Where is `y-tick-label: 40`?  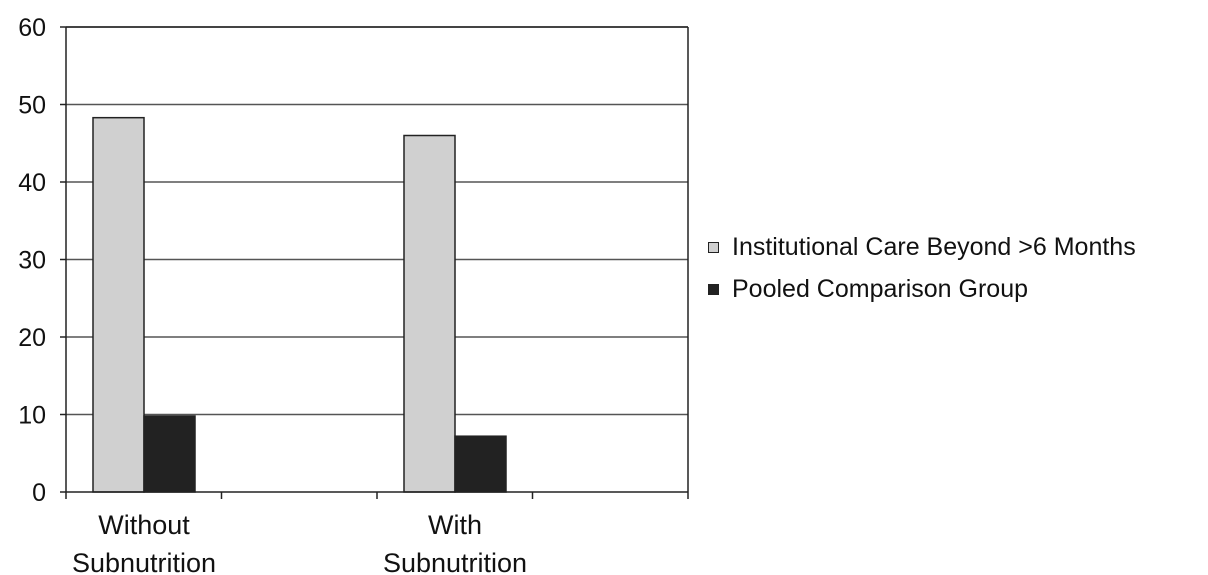
y-tick-label: 40 is located at coordinates (32, 183).